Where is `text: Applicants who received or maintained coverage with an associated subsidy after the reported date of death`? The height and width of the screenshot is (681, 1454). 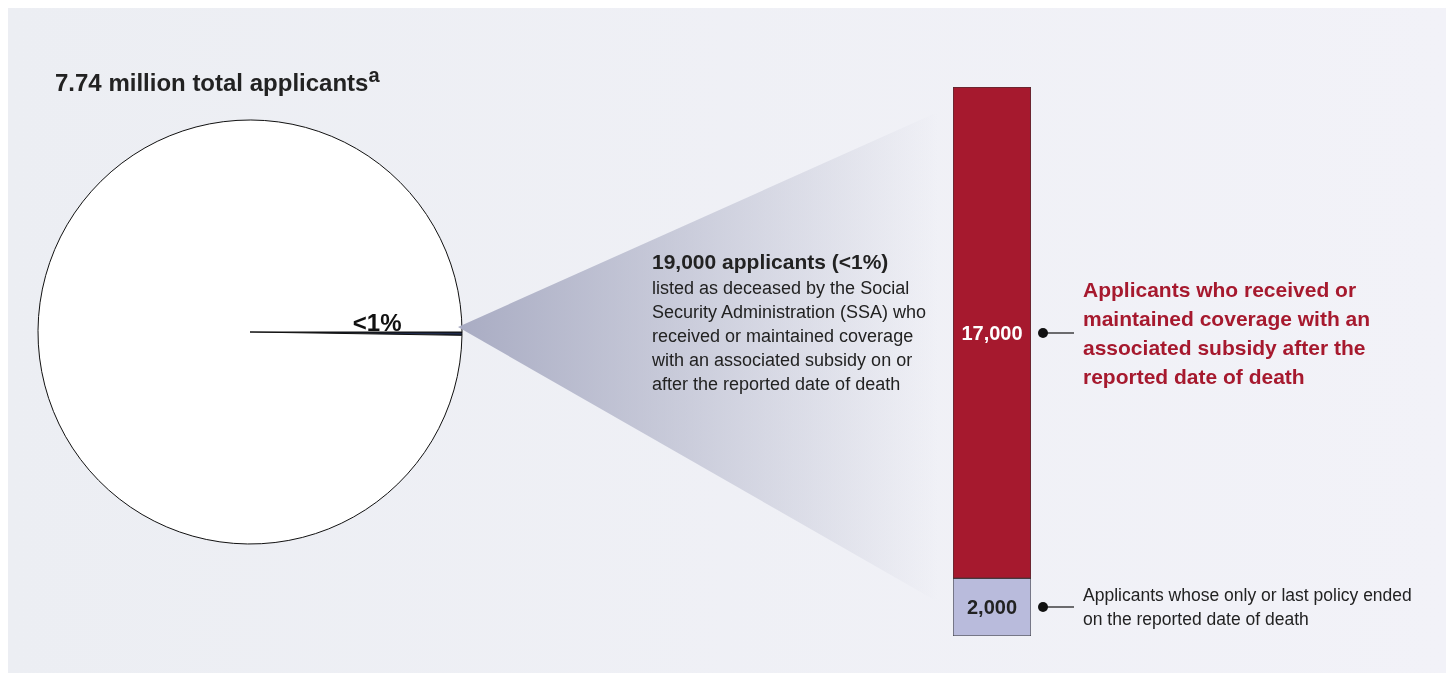 text: Applicants who received or maintained coverage with an associated subsidy after the reported date of death is located at coordinates (1227, 333).